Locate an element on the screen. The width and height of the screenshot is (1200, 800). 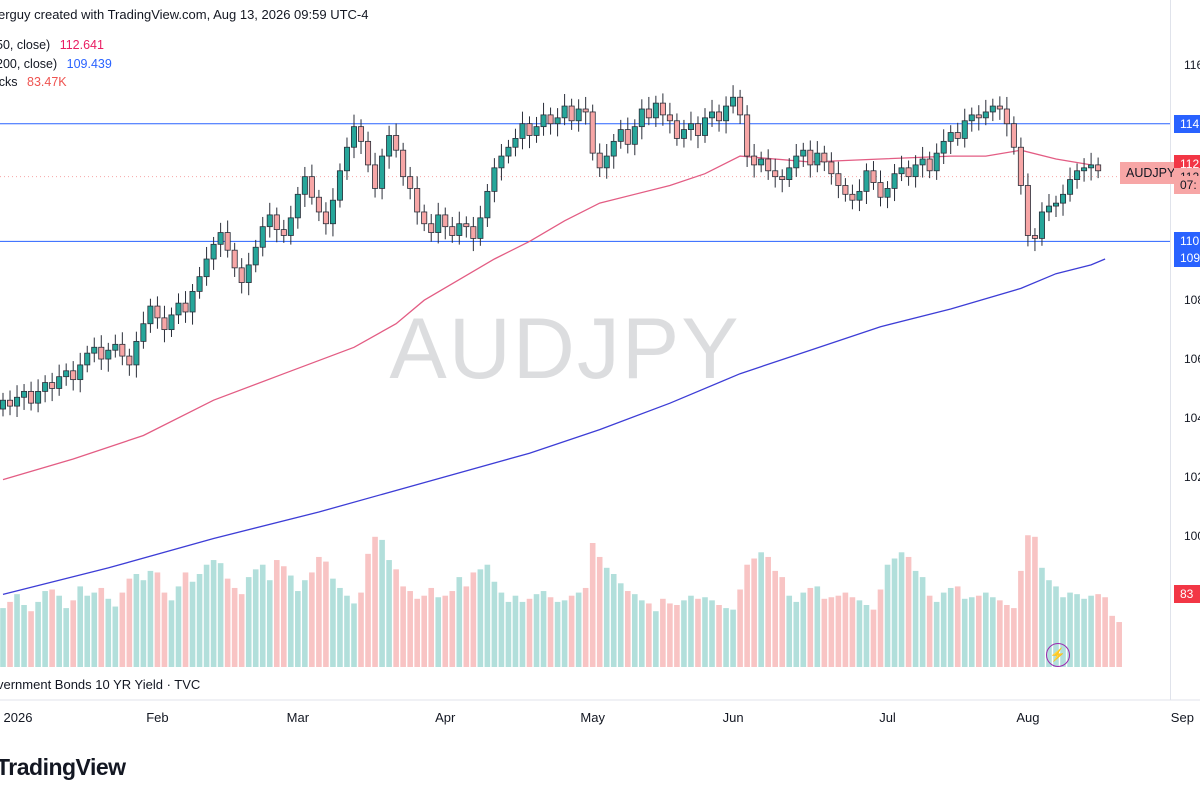
legend-ma50-value: 112.641 is located at coordinates (81, 45).